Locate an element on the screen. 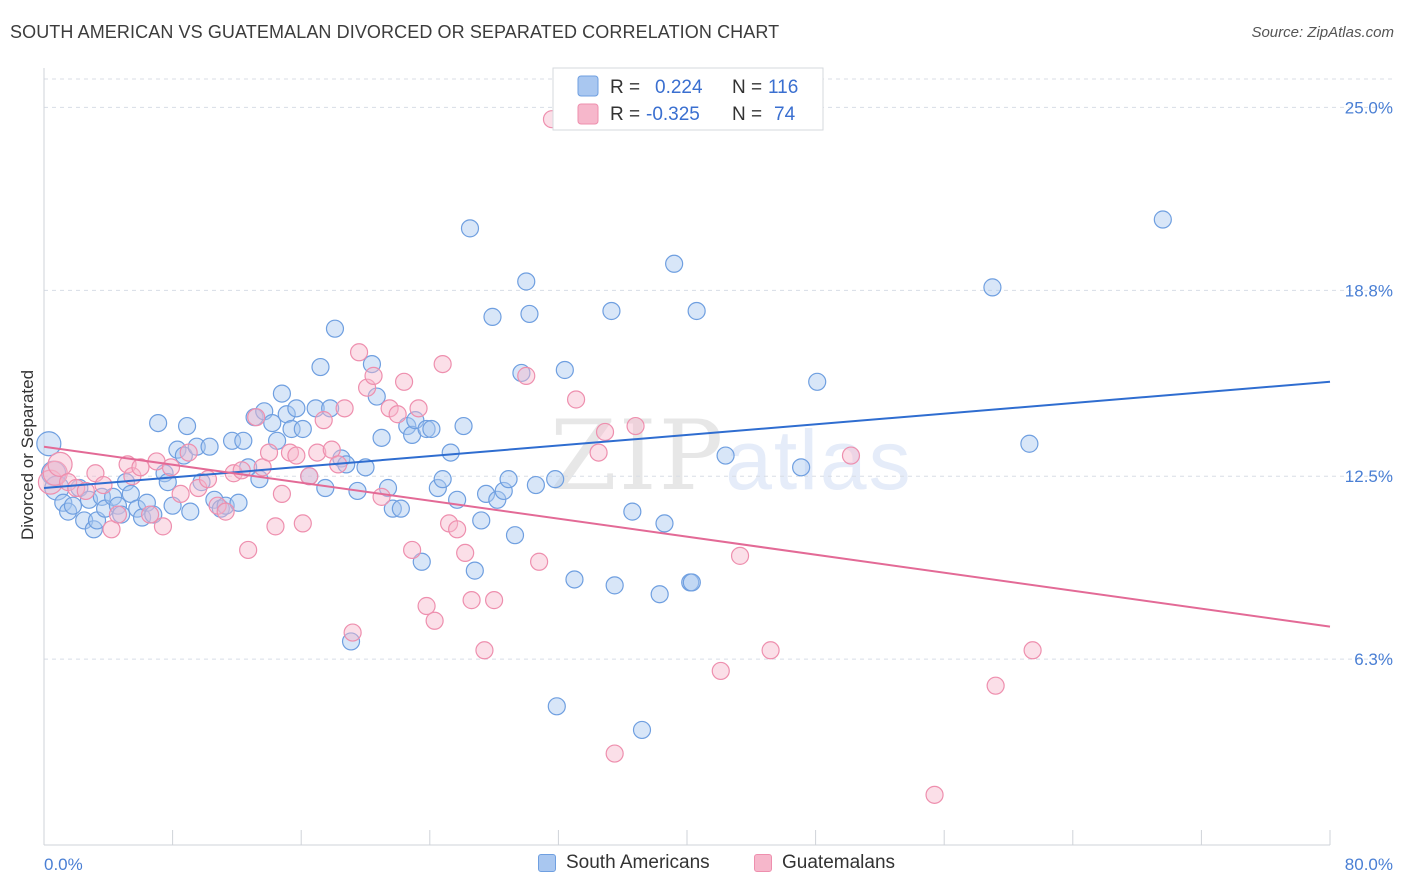 This screenshot has height=892, width=1406. legend-n-label-1: N = is located at coordinates (747, 87).